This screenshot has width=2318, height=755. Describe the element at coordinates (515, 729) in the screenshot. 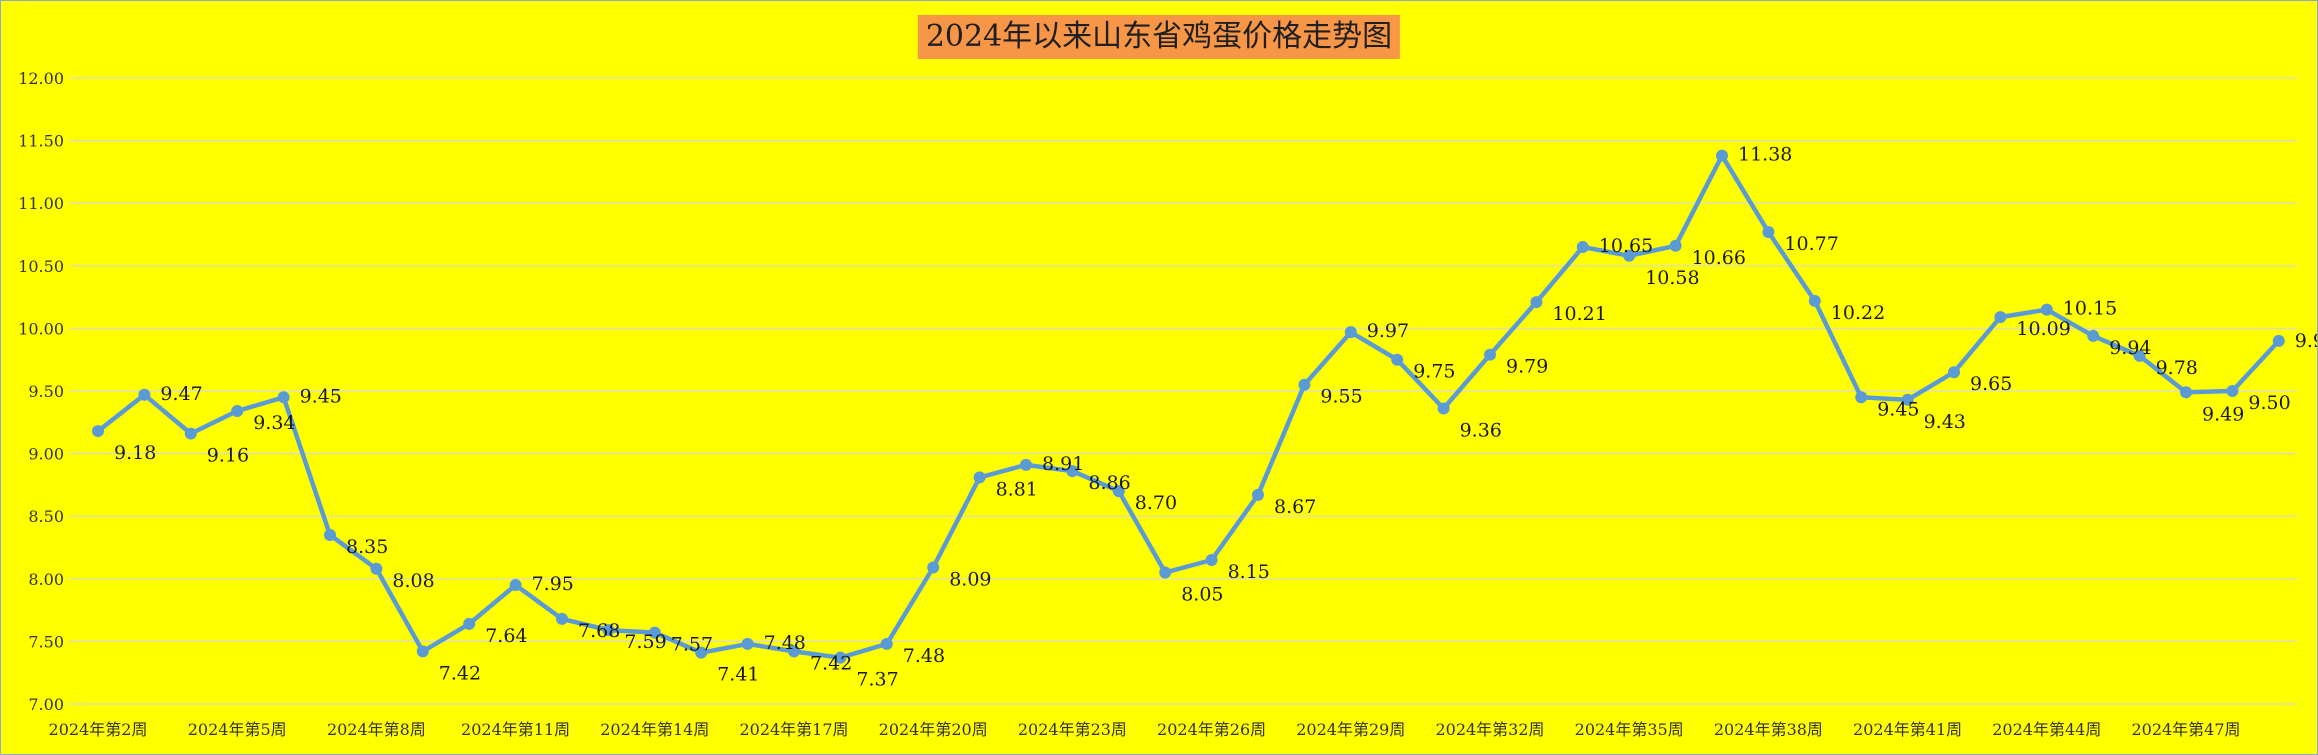

I see `x-tick-label: 2024年第11周` at that location.